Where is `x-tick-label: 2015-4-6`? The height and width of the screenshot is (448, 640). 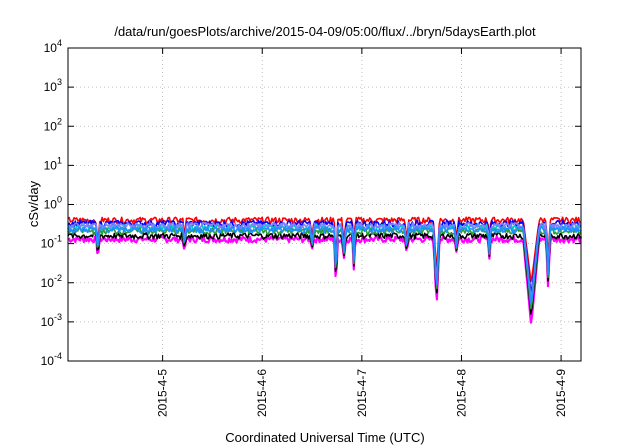 x-tick-label: 2015-4-6 is located at coordinates (262, 393).